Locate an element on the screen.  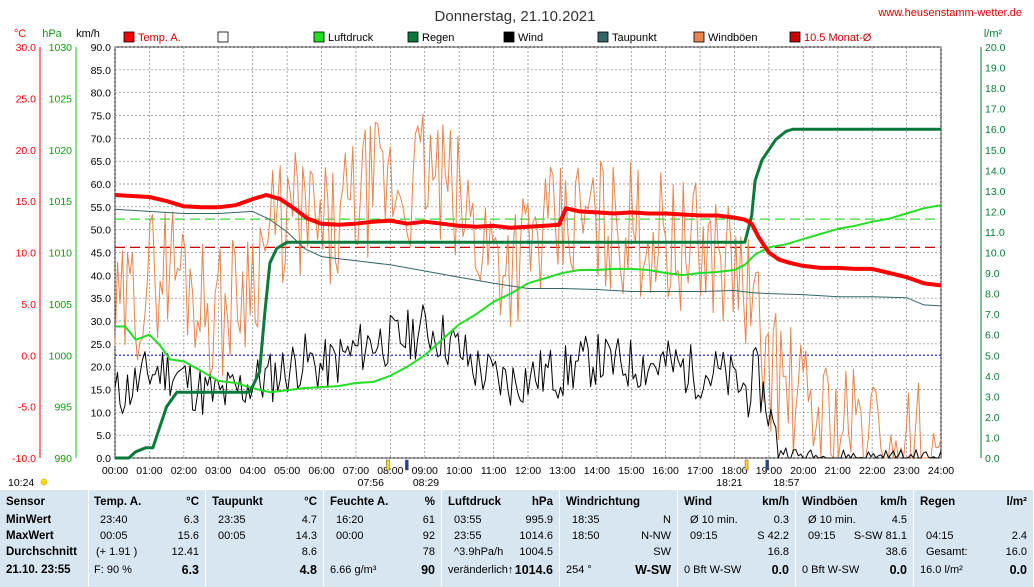
temp-row-value: 6.3 is located at coordinates (191, 520).